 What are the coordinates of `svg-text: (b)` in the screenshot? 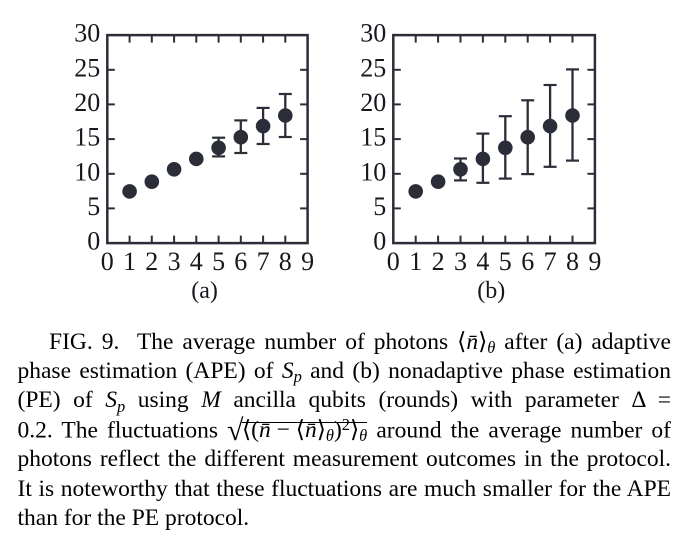 It's located at (491, 291).